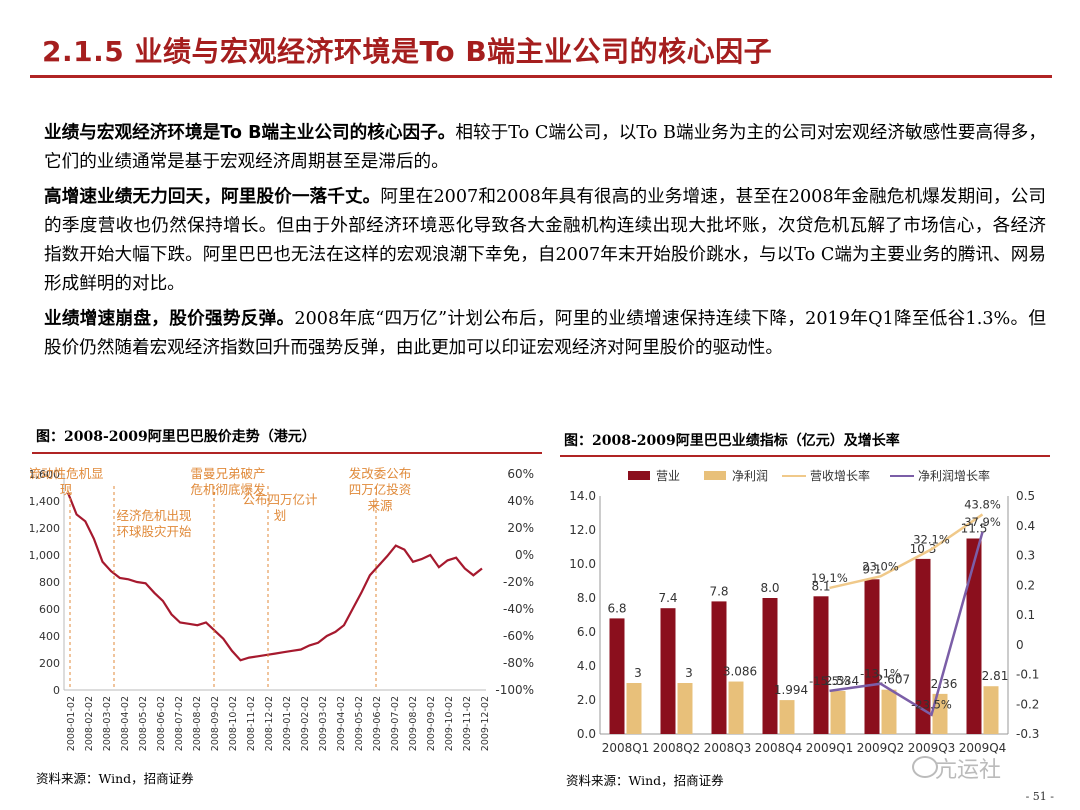 The image size is (1080, 810). I want to click on chart1-annotation-text: 雷曼兄弟破产, so click(227, 473).